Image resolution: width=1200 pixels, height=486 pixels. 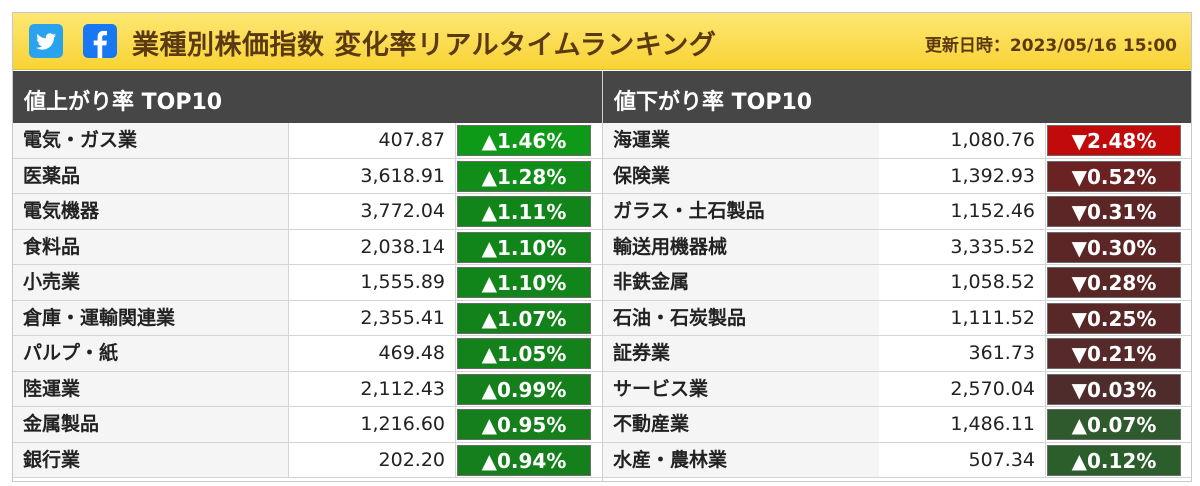 What do you see at coordinates (100, 41) in the screenshot?
I see `facebook-share-icon` at bounding box center [100, 41].